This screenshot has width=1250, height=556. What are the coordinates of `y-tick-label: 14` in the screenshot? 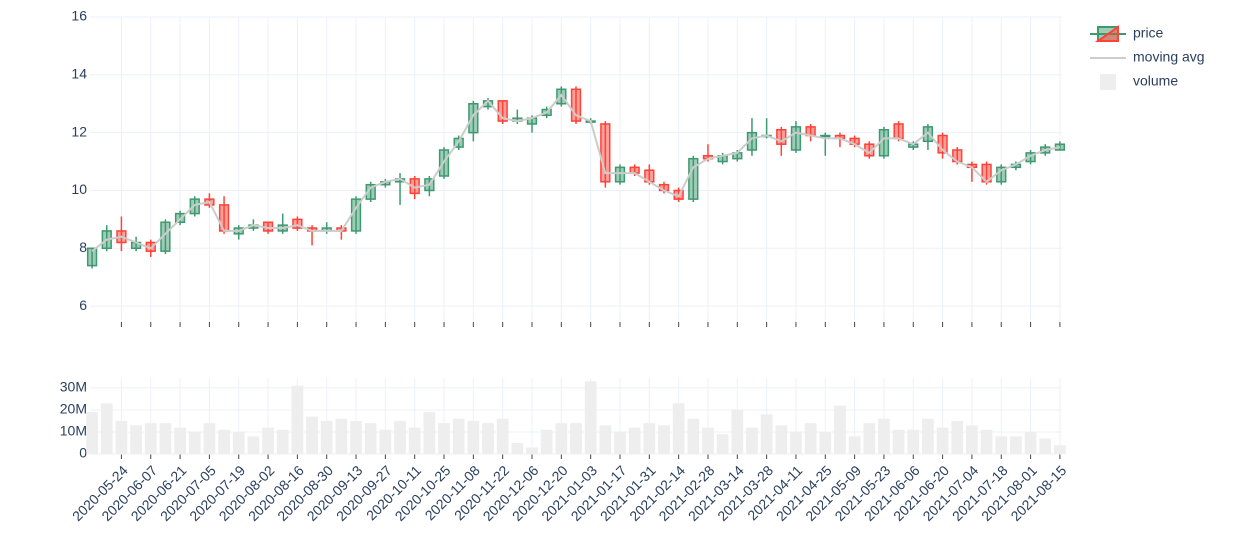 It's located at (79, 74).